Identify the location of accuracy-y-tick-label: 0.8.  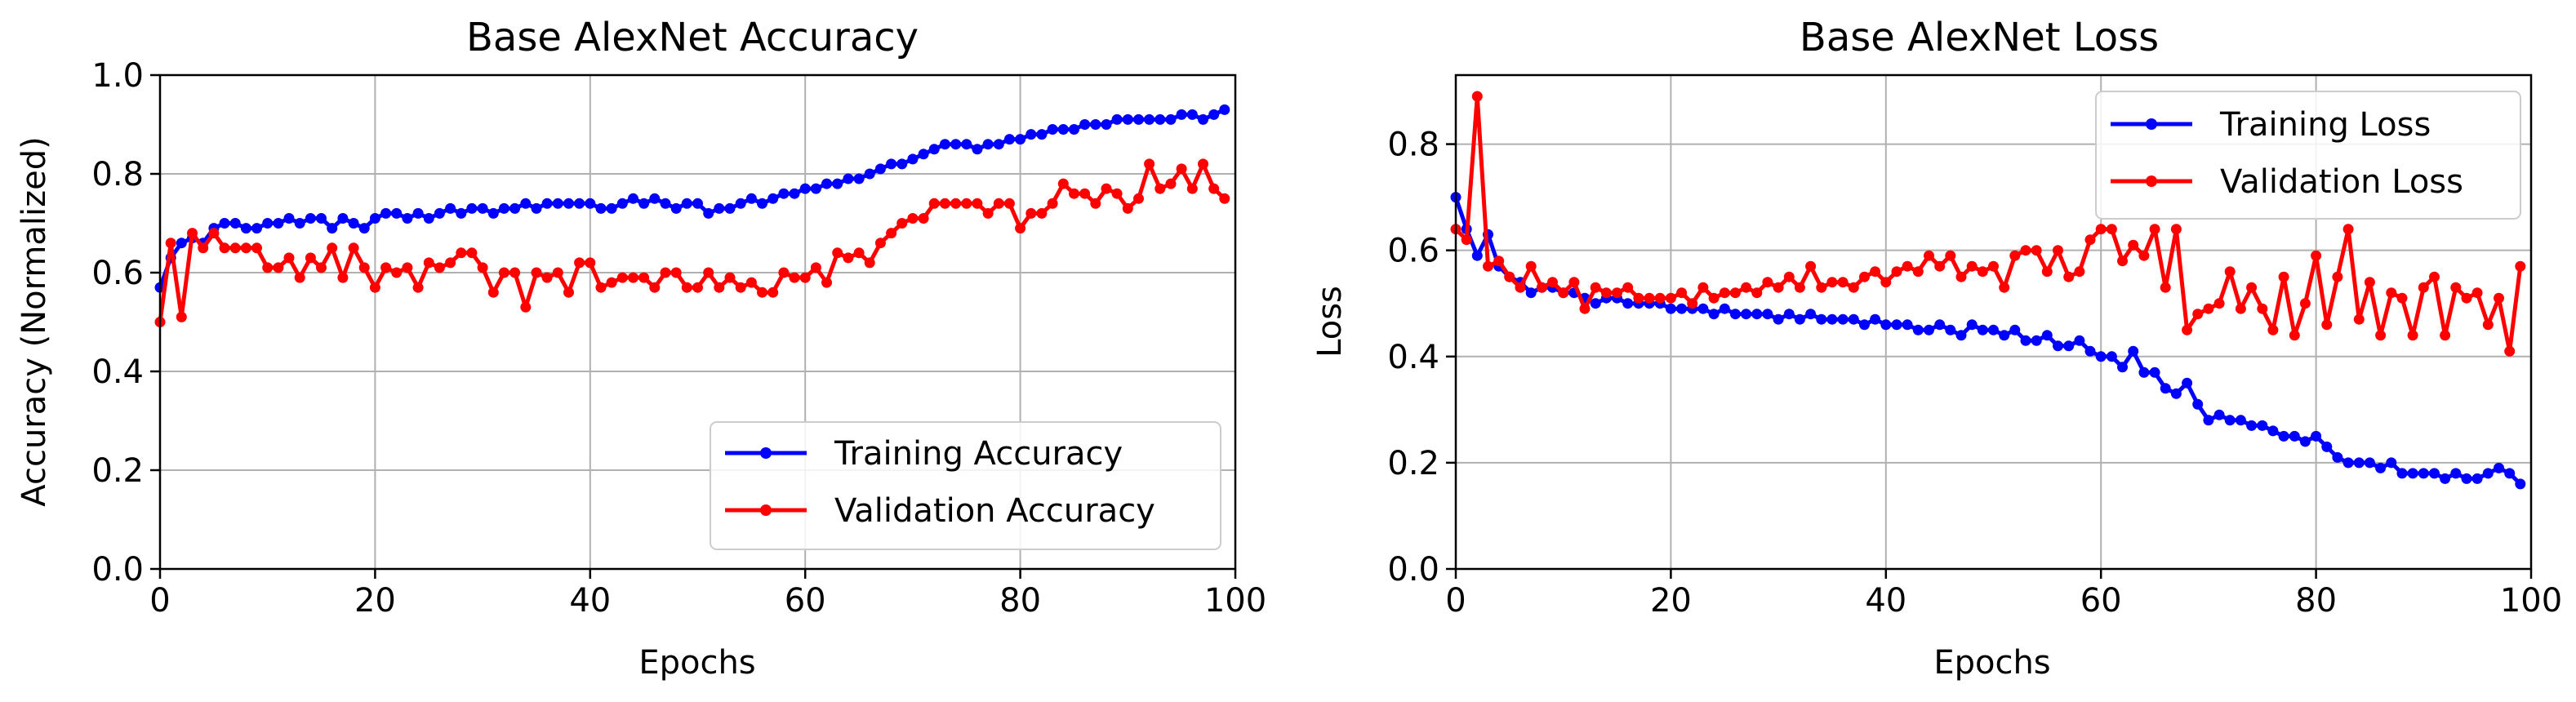
(117, 174).